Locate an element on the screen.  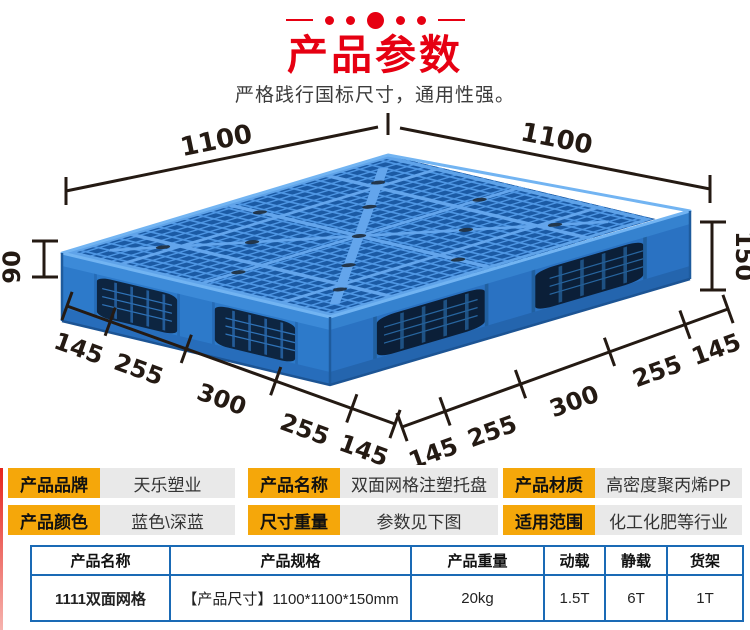
top-deck-rivets is located at coordinates (359, 236).